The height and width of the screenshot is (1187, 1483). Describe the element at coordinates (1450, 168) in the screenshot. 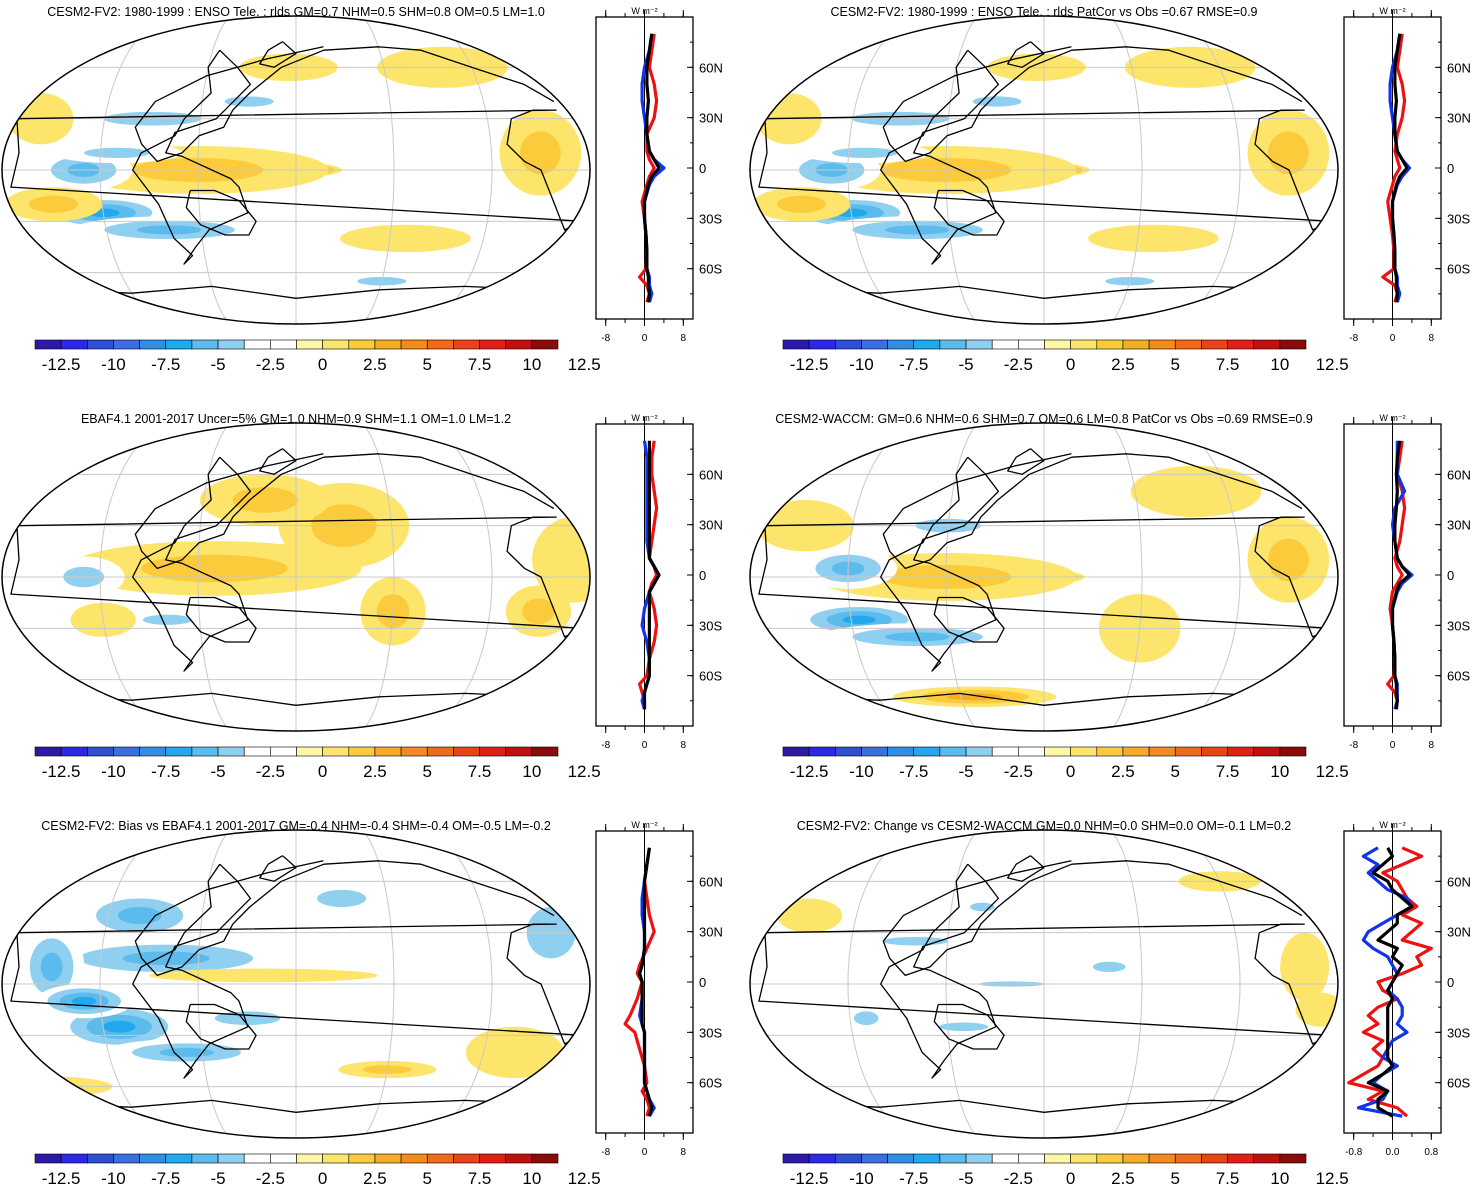

I see `ytick-label: 0` at that location.